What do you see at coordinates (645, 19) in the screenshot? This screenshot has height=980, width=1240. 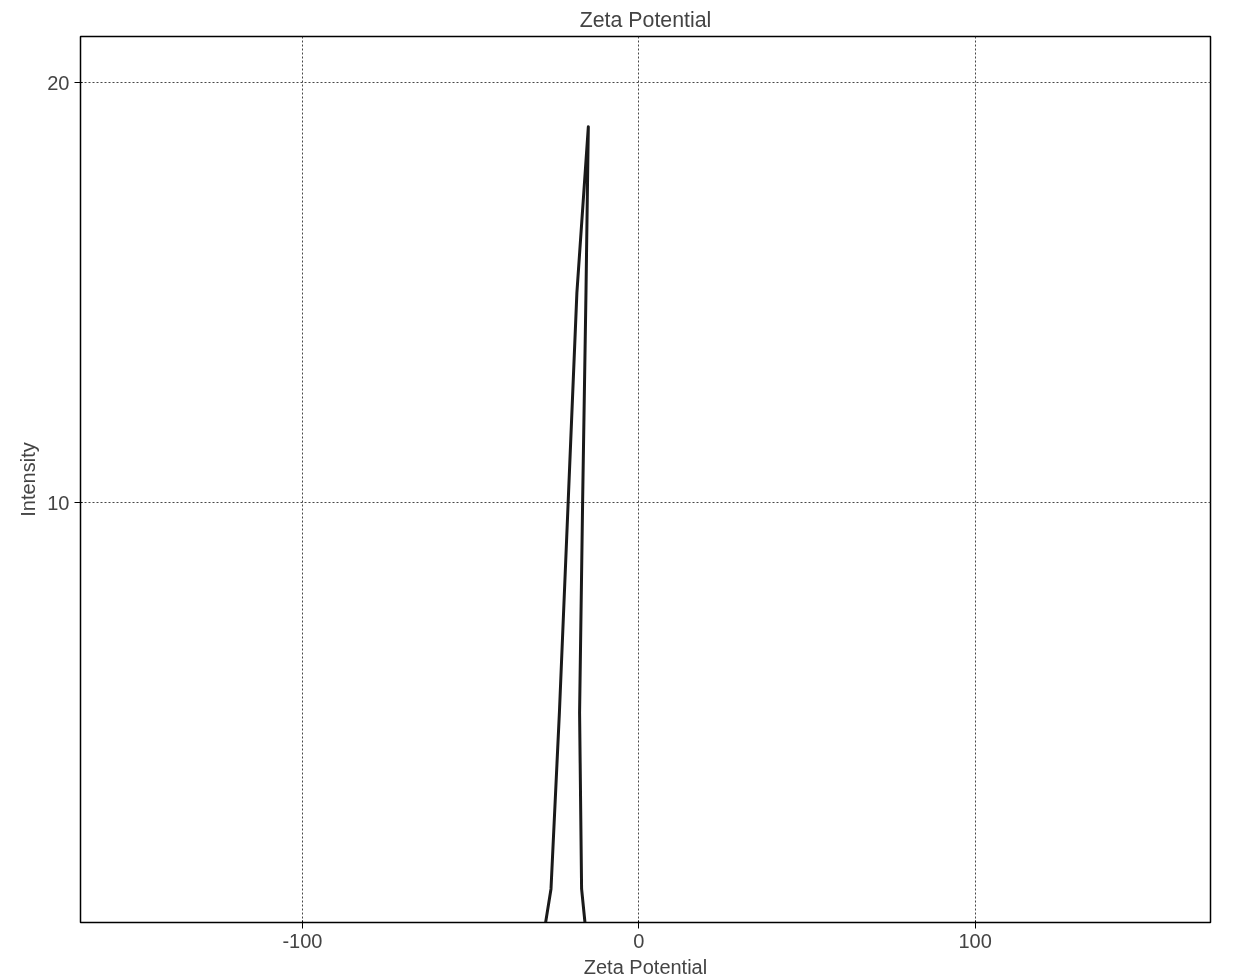 I see `chart-title: Zeta Potential` at bounding box center [645, 19].